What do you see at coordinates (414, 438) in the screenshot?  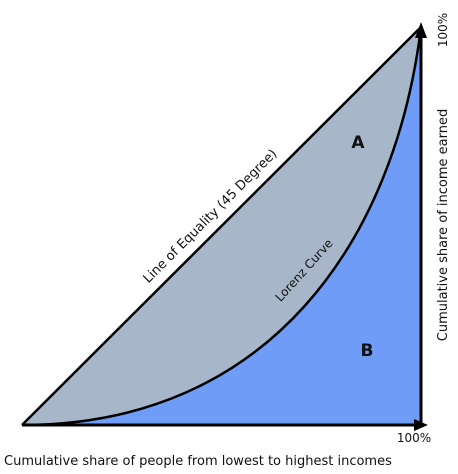 I see `x-axis-max-label: 100%` at bounding box center [414, 438].